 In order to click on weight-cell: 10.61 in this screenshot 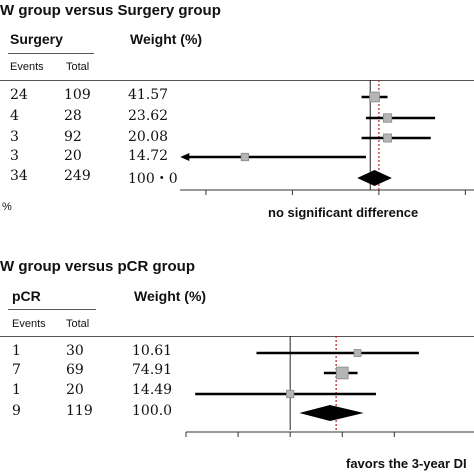, I will do `click(152, 351)`.